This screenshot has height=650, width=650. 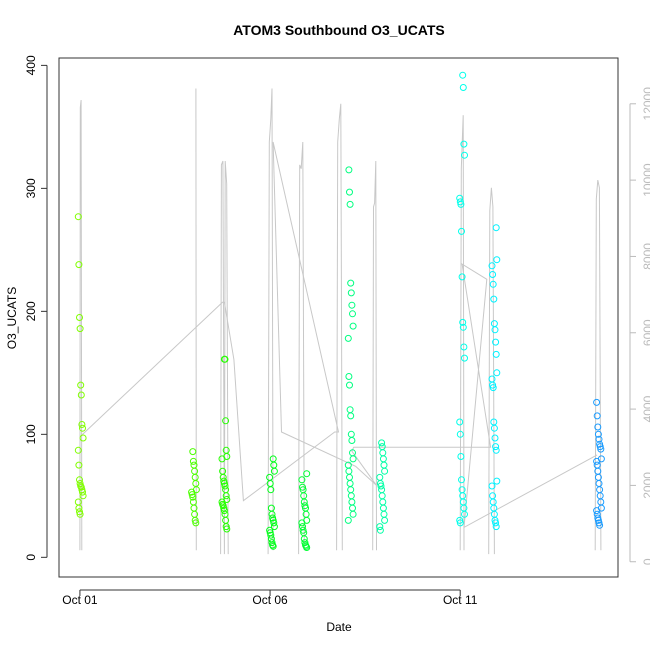 I want to click on y2-tick-label: 4000, so click(x=645, y=408).